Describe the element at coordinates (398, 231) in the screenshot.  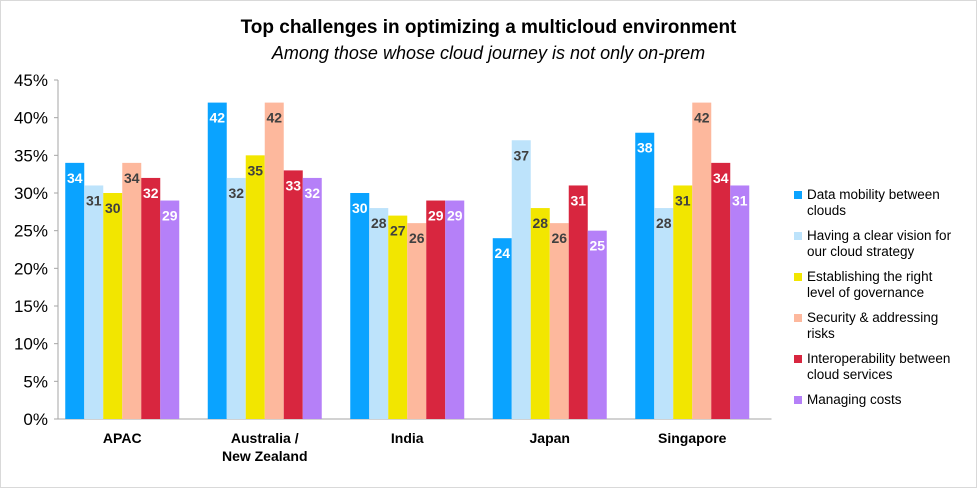
I see `data-label: 27` at that location.